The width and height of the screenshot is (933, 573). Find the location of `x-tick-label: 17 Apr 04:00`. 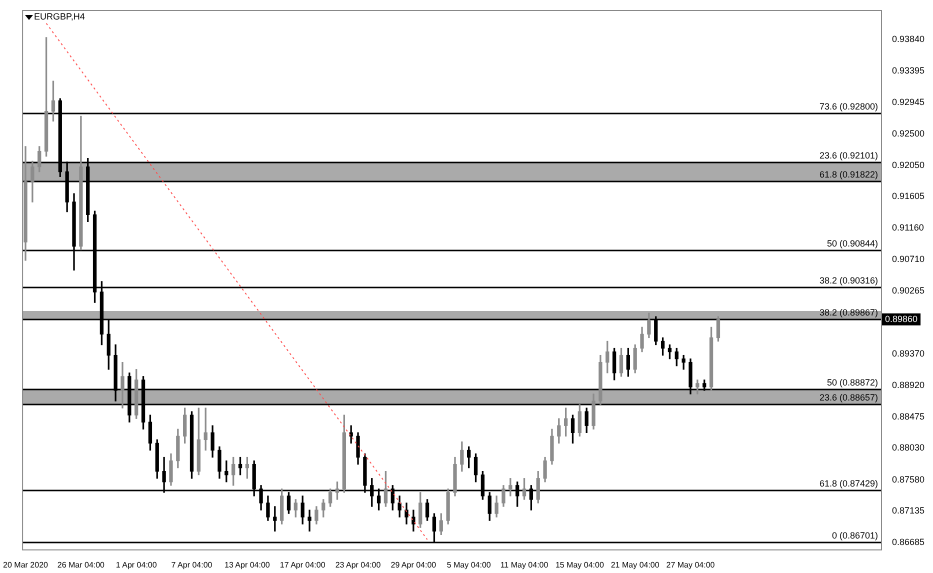

x-tick-label: 17 Apr 04:00 is located at coordinates (303, 565).